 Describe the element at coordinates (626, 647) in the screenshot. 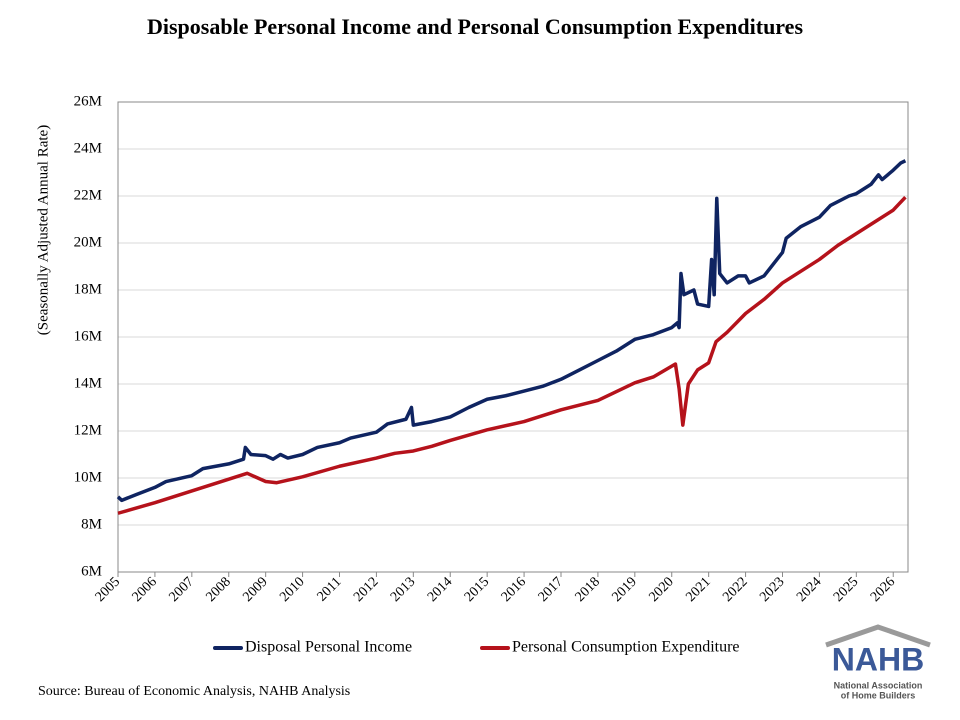

I see `legend-label: Personal Consumption Expenditure` at that location.